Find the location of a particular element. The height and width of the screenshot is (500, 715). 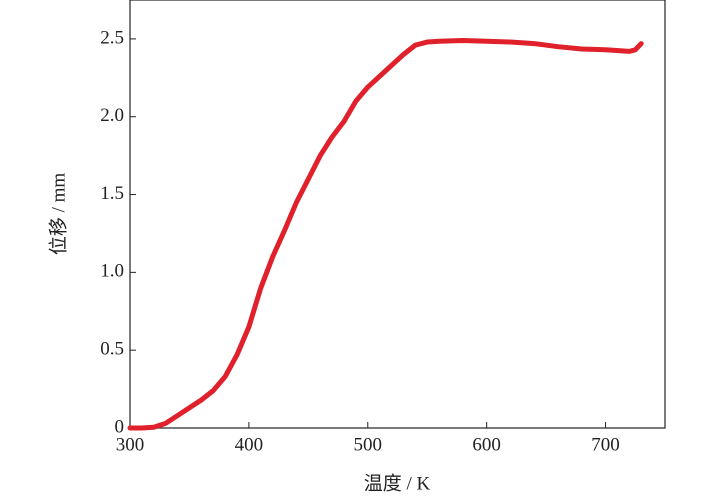

y-tick-label: 0 is located at coordinates (120, 426).